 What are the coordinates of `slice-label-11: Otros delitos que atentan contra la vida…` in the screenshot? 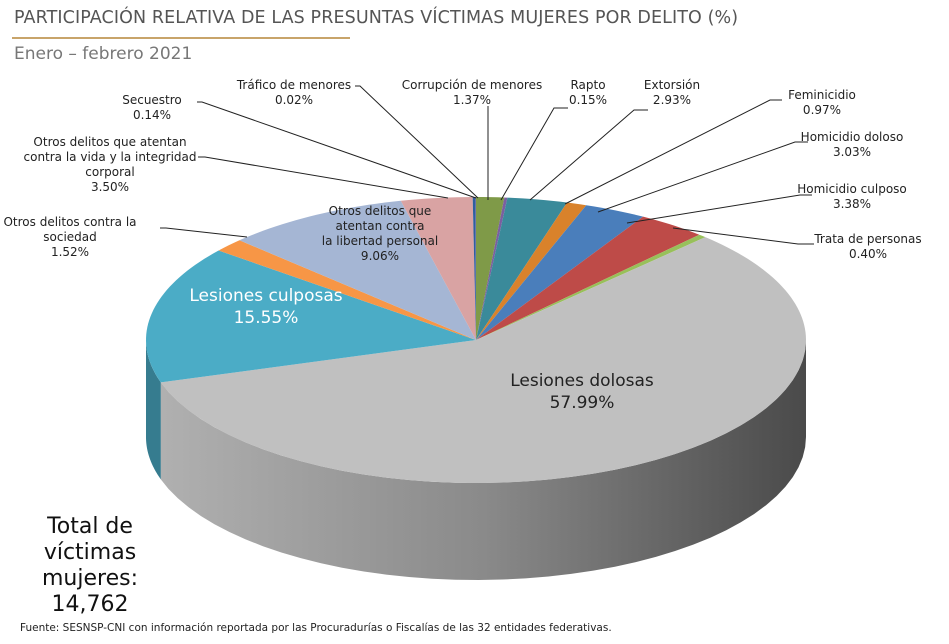 It's located at (110, 165).